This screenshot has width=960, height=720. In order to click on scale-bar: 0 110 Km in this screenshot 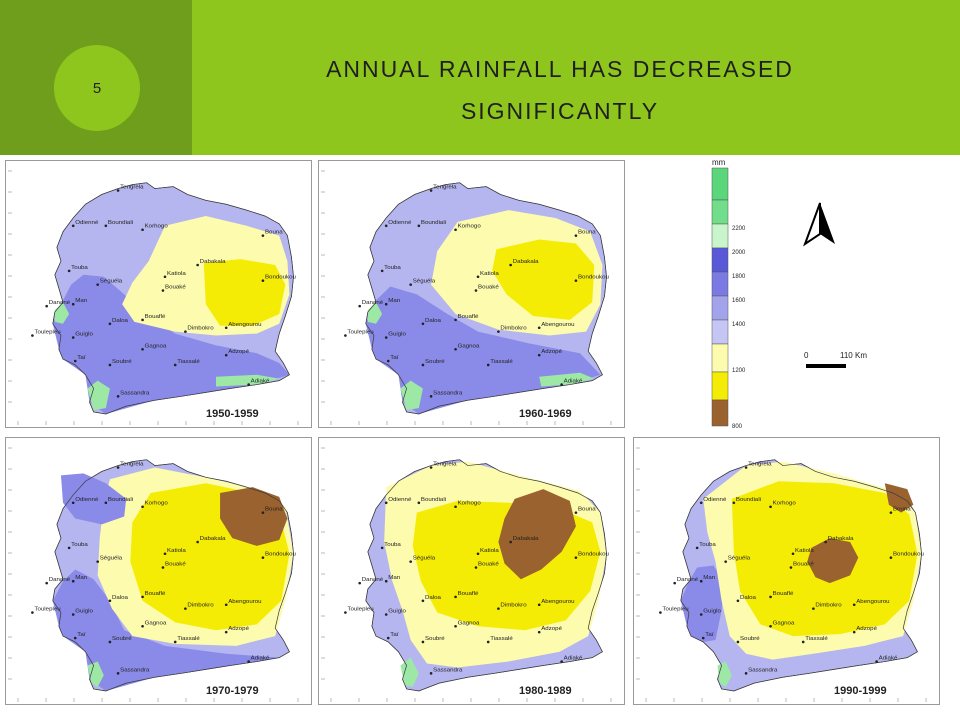, I will do `click(845, 363)`.